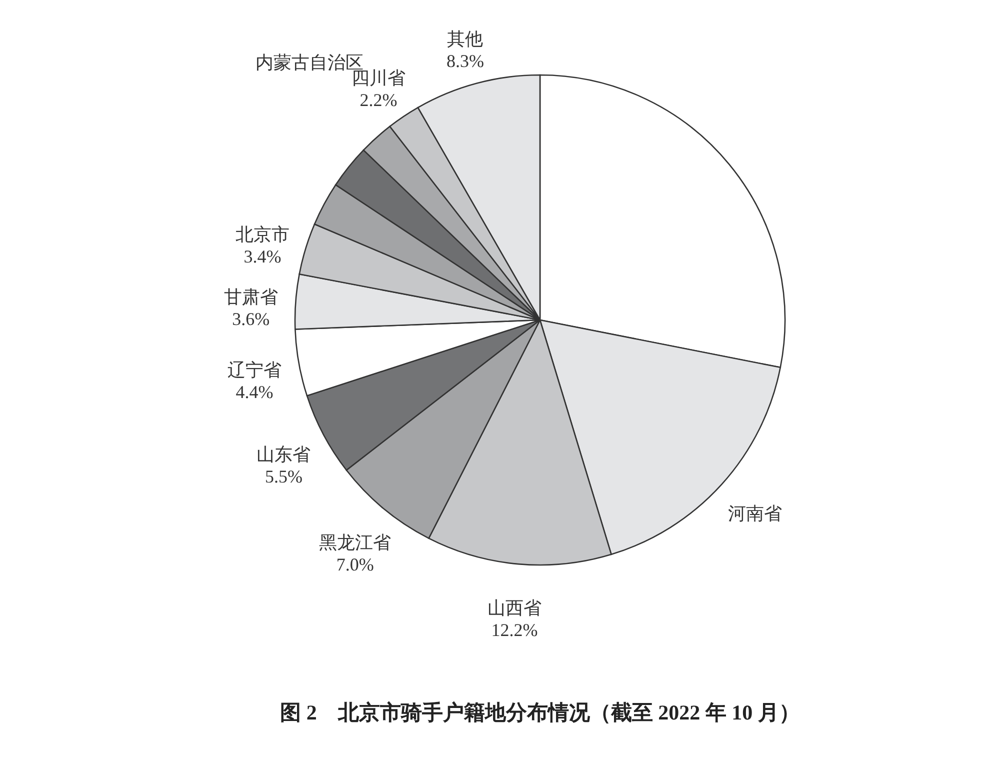 Image resolution: width=998 pixels, height=762 pixels. What do you see at coordinates (379, 78) in the screenshot?
I see `slice-label: 四川省` at bounding box center [379, 78].